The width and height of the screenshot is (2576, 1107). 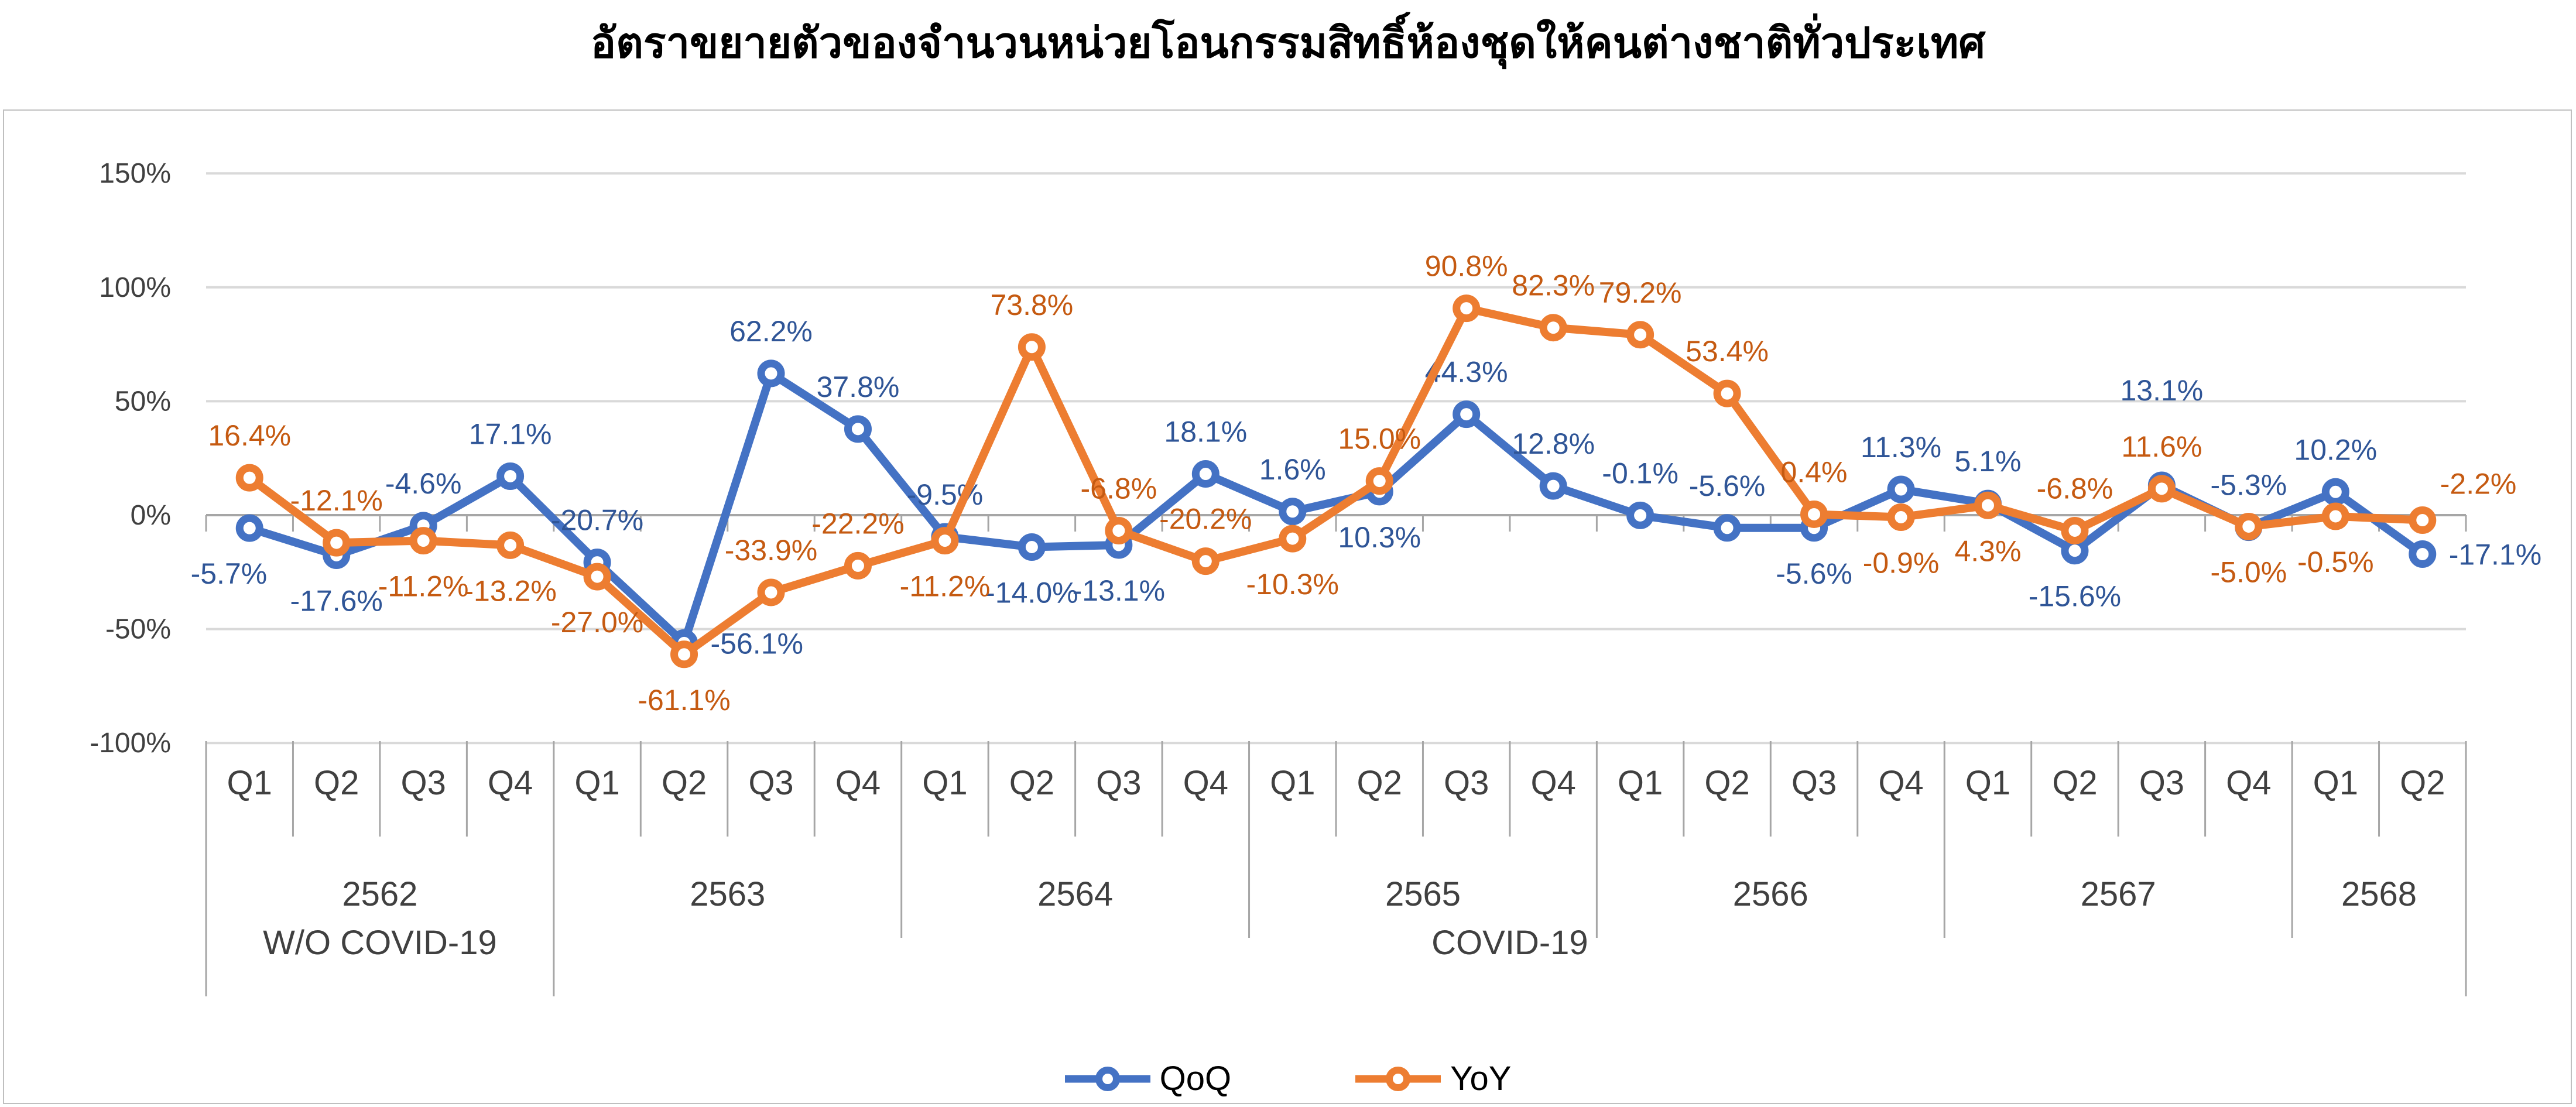 What do you see at coordinates (2161, 390) in the screenshot?
I see `qoq-data-label: 13.1%` at bounding box center [2161, 390].